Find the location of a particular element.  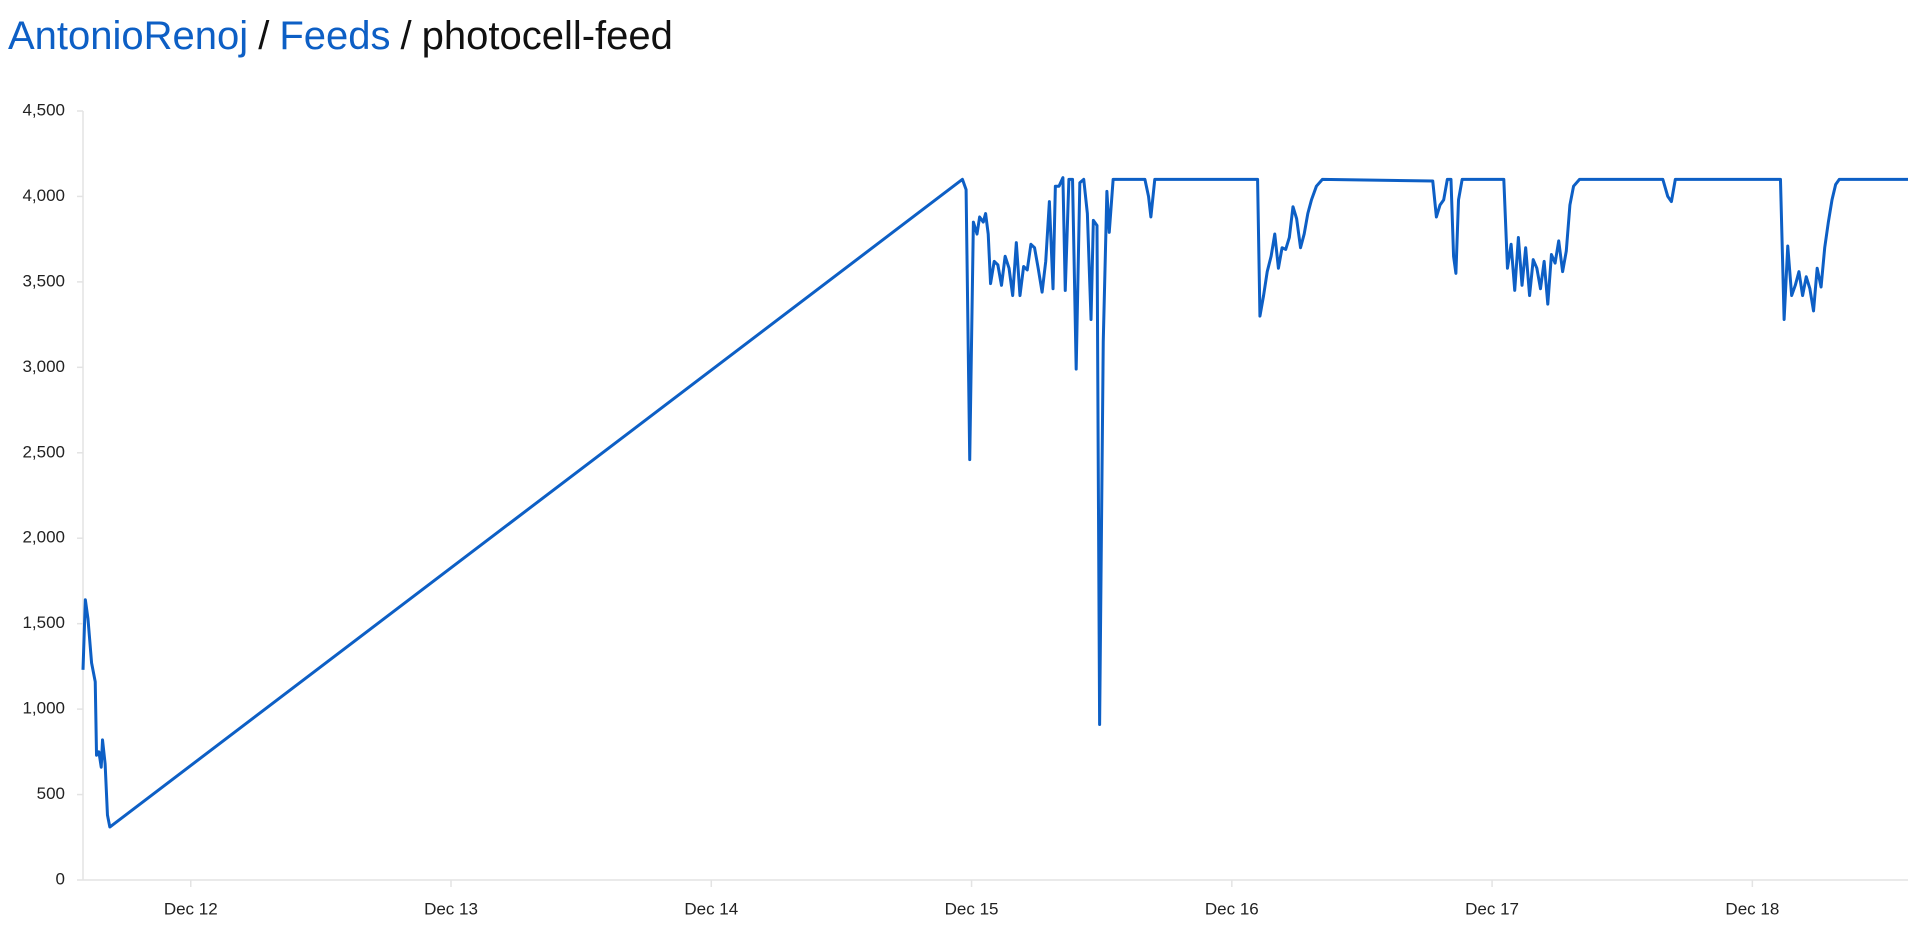

y-tick-label: 4,000 is located at coordinates (43, 195).